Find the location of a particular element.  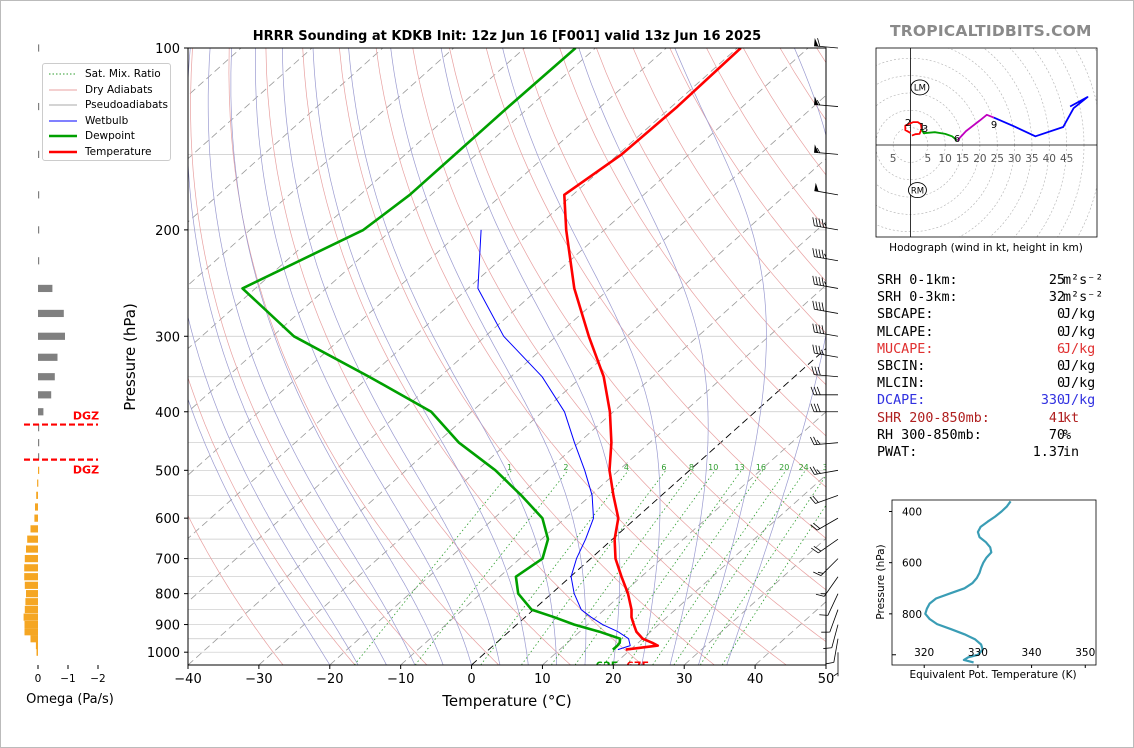

stat-label: SRH 0-1km: is located at coordinates (917, 280).